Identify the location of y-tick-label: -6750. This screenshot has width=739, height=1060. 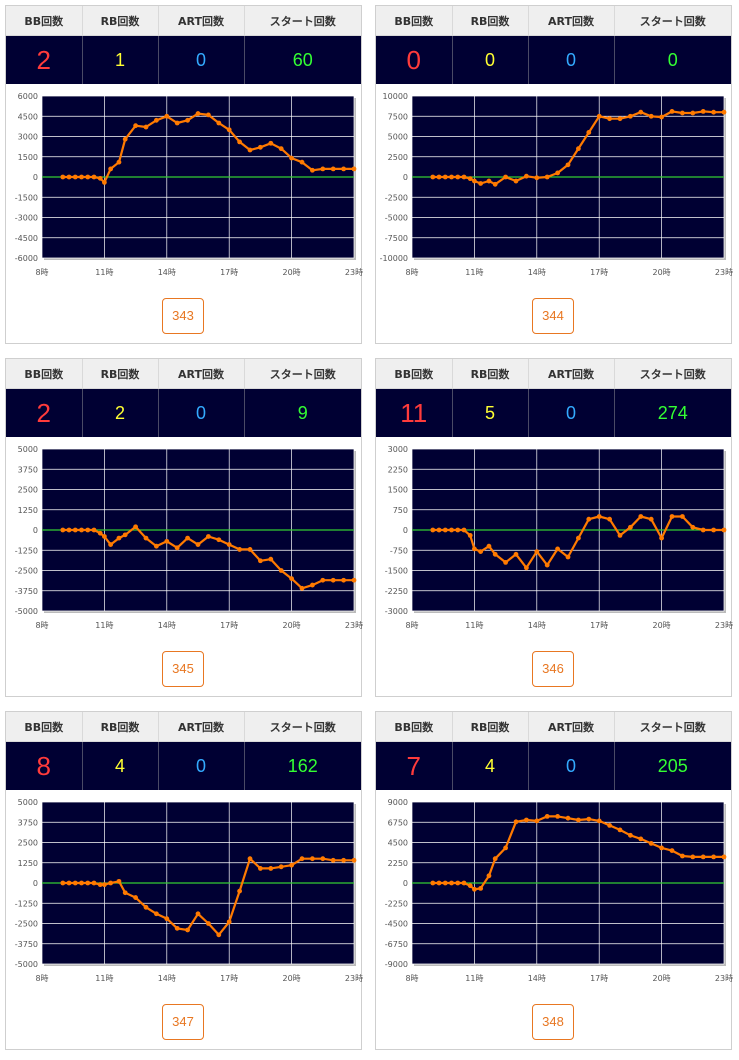
(396, 944).